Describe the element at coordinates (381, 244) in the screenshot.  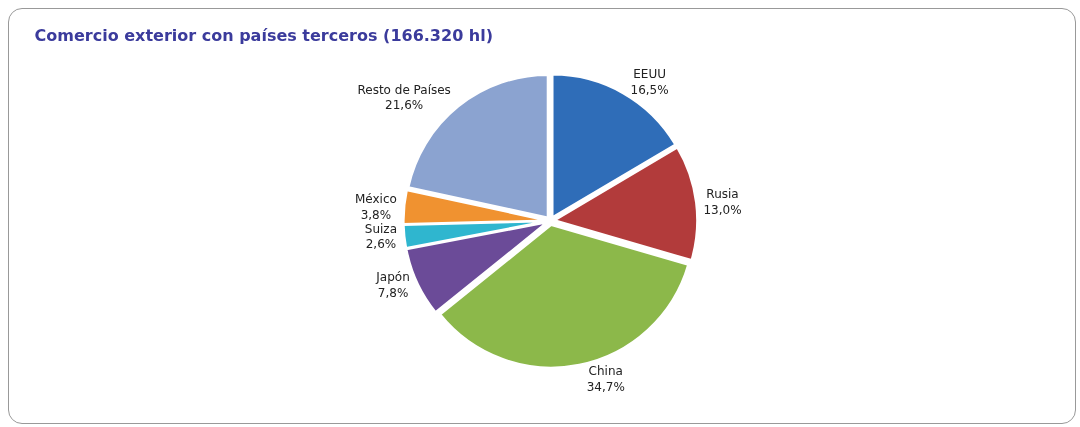
I see `data-label: 2,6%` at that location.